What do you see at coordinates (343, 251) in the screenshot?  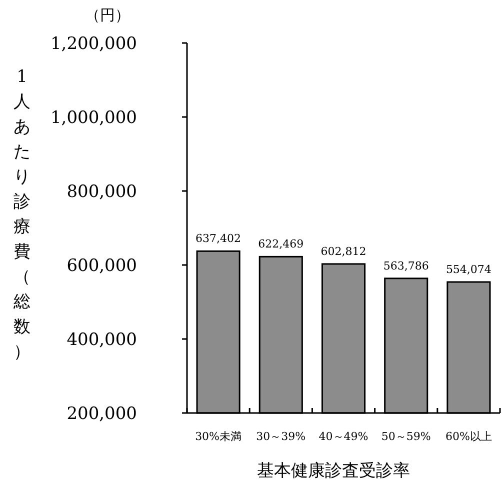 I see `data-label: 602,812` at bounding box center [343, 251].